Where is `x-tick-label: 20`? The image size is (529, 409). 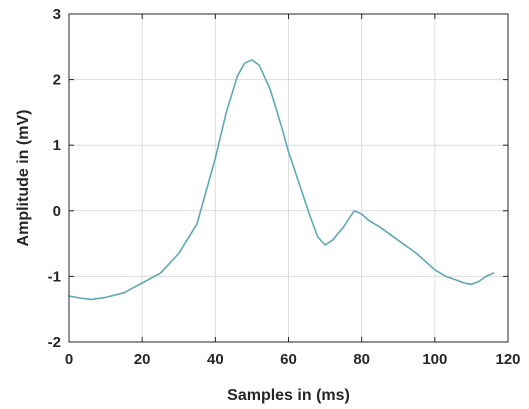
x-tick-label: 20 is located at coordinates (142, 359).